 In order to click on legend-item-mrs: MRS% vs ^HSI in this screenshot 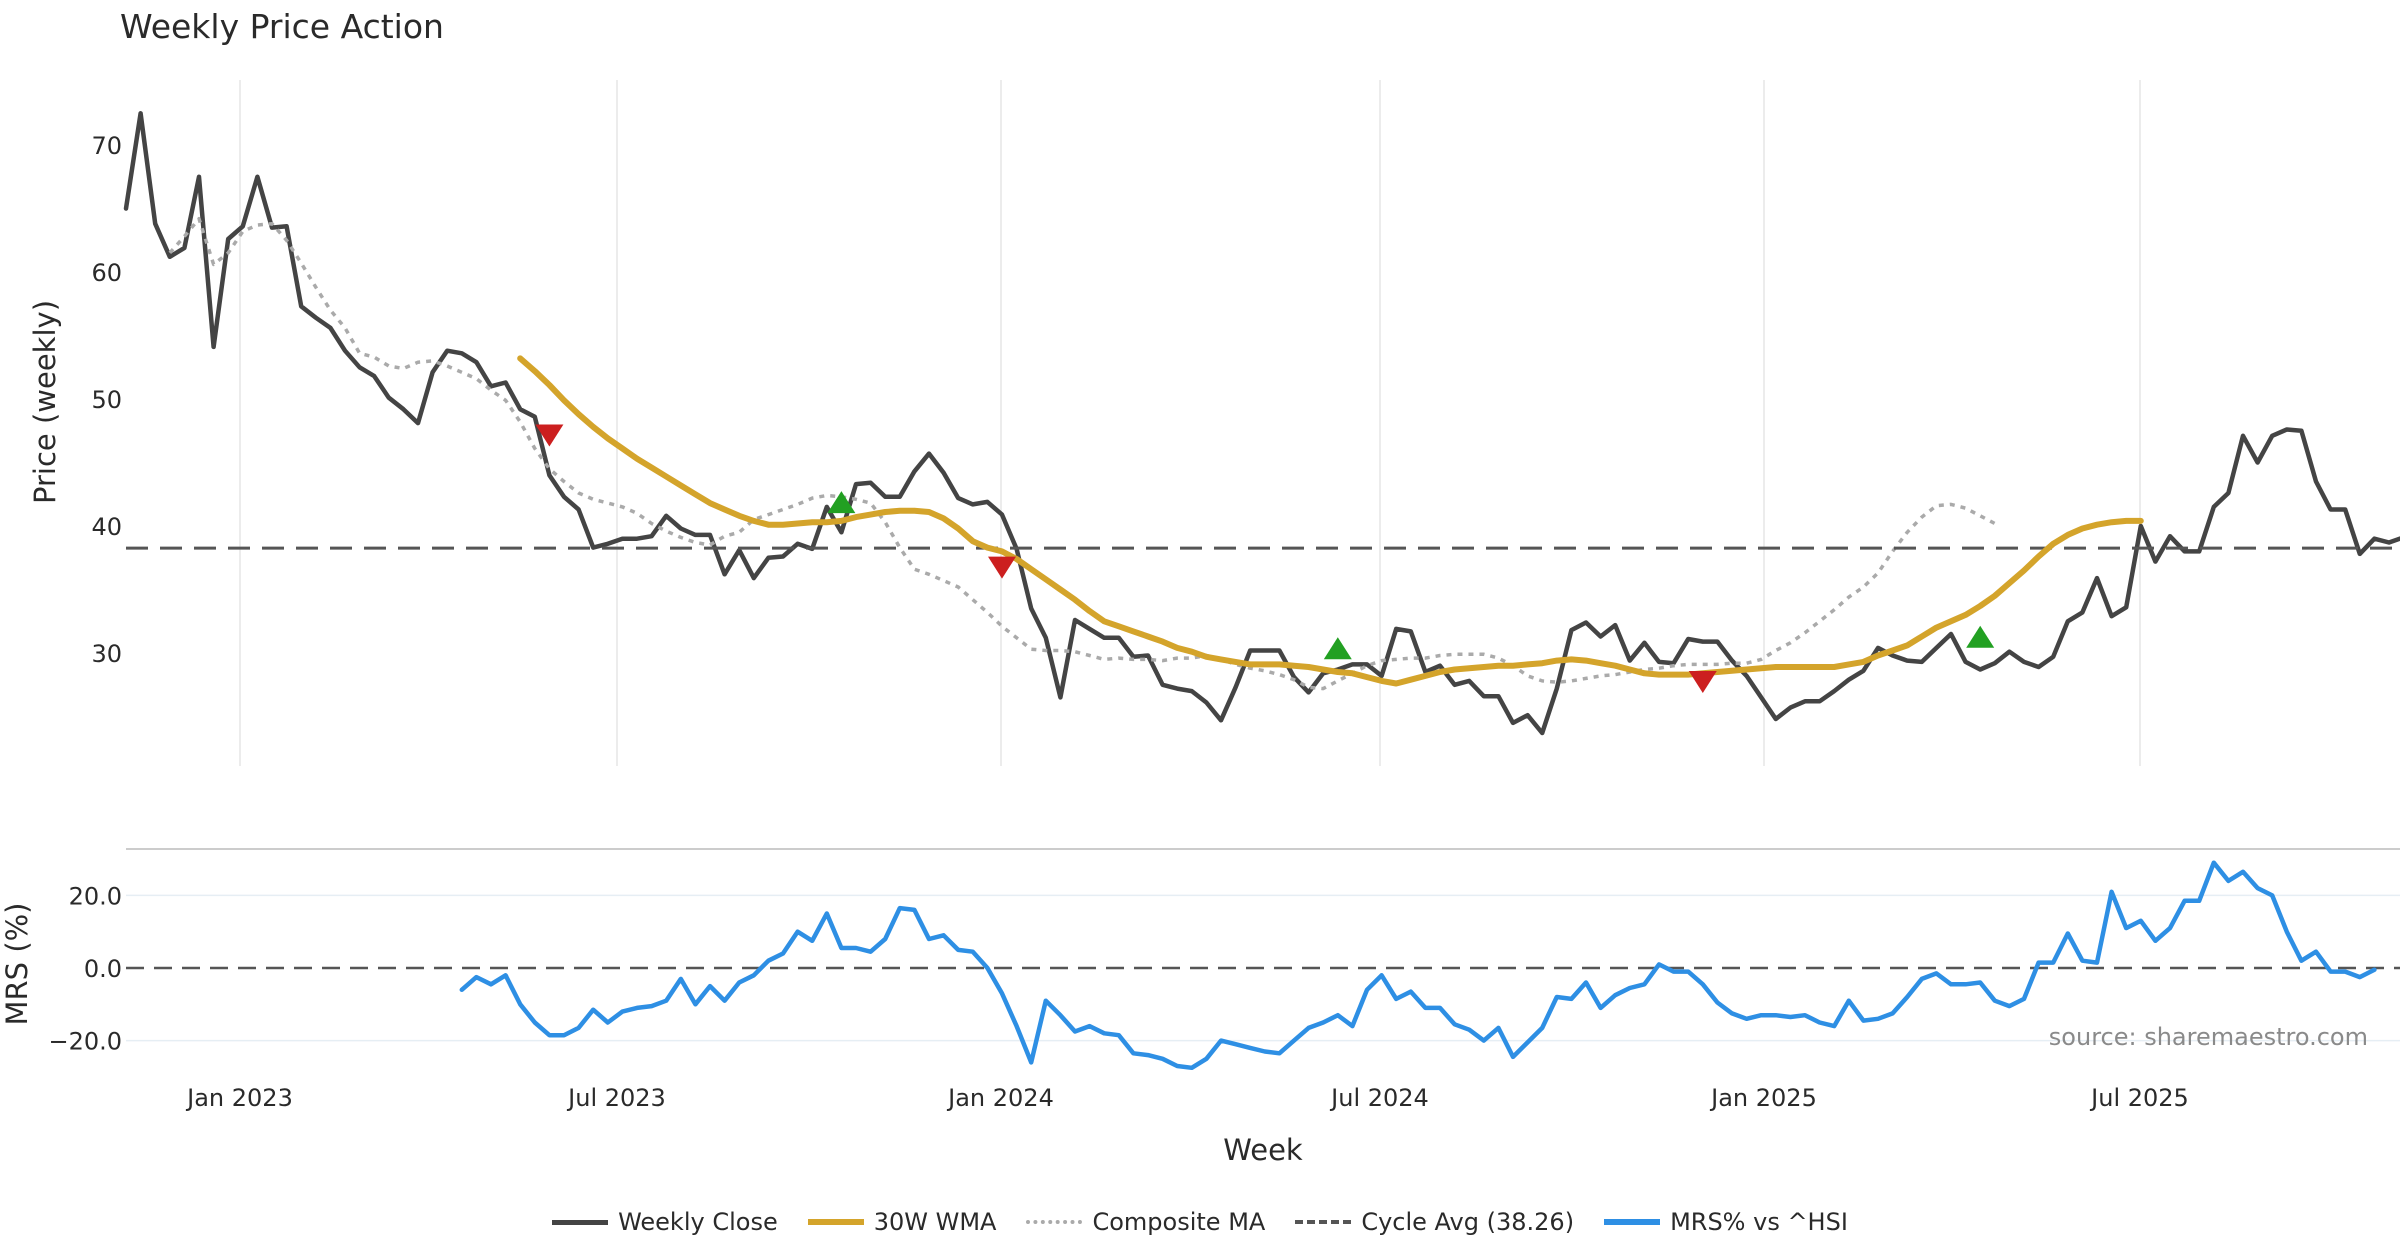, I will do `click(1726, 1222)`.